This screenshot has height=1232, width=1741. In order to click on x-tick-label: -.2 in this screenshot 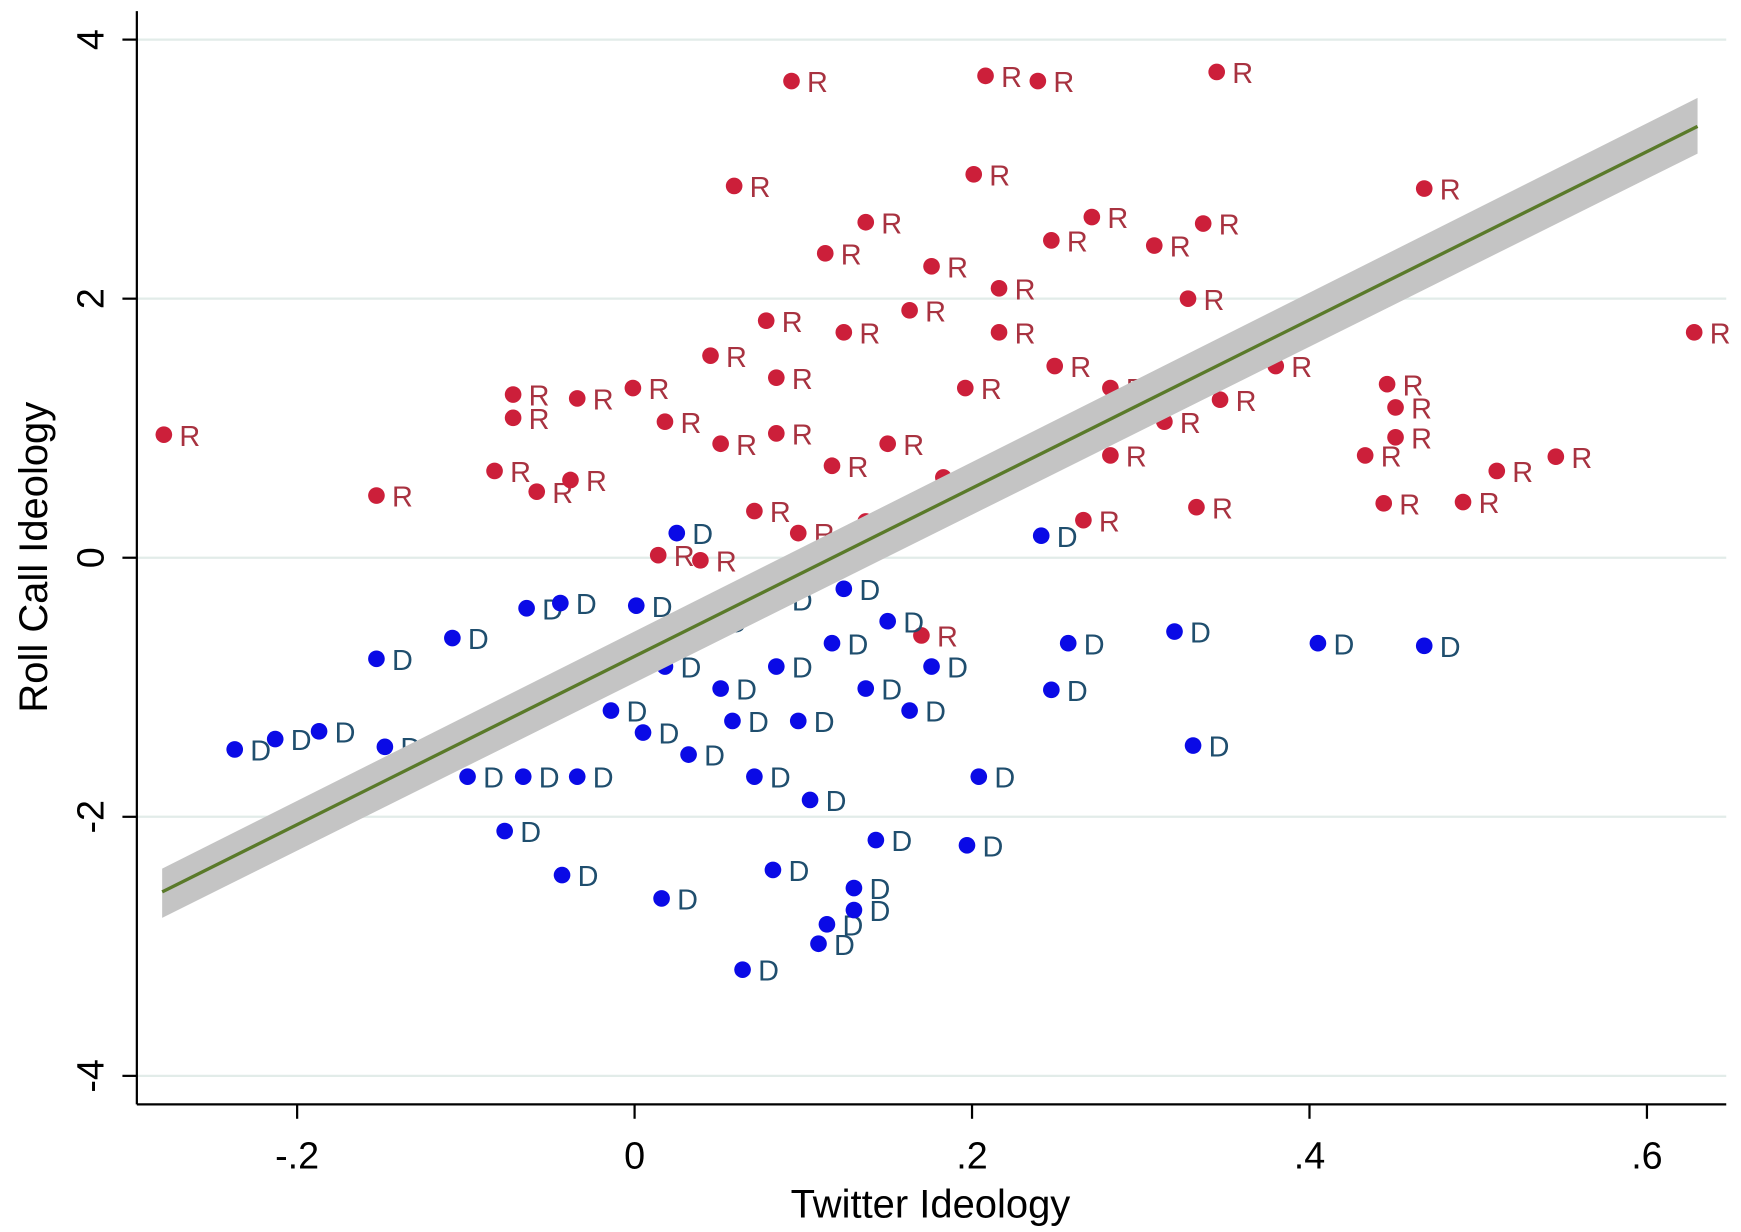, I will do `click(297, 1156)`.